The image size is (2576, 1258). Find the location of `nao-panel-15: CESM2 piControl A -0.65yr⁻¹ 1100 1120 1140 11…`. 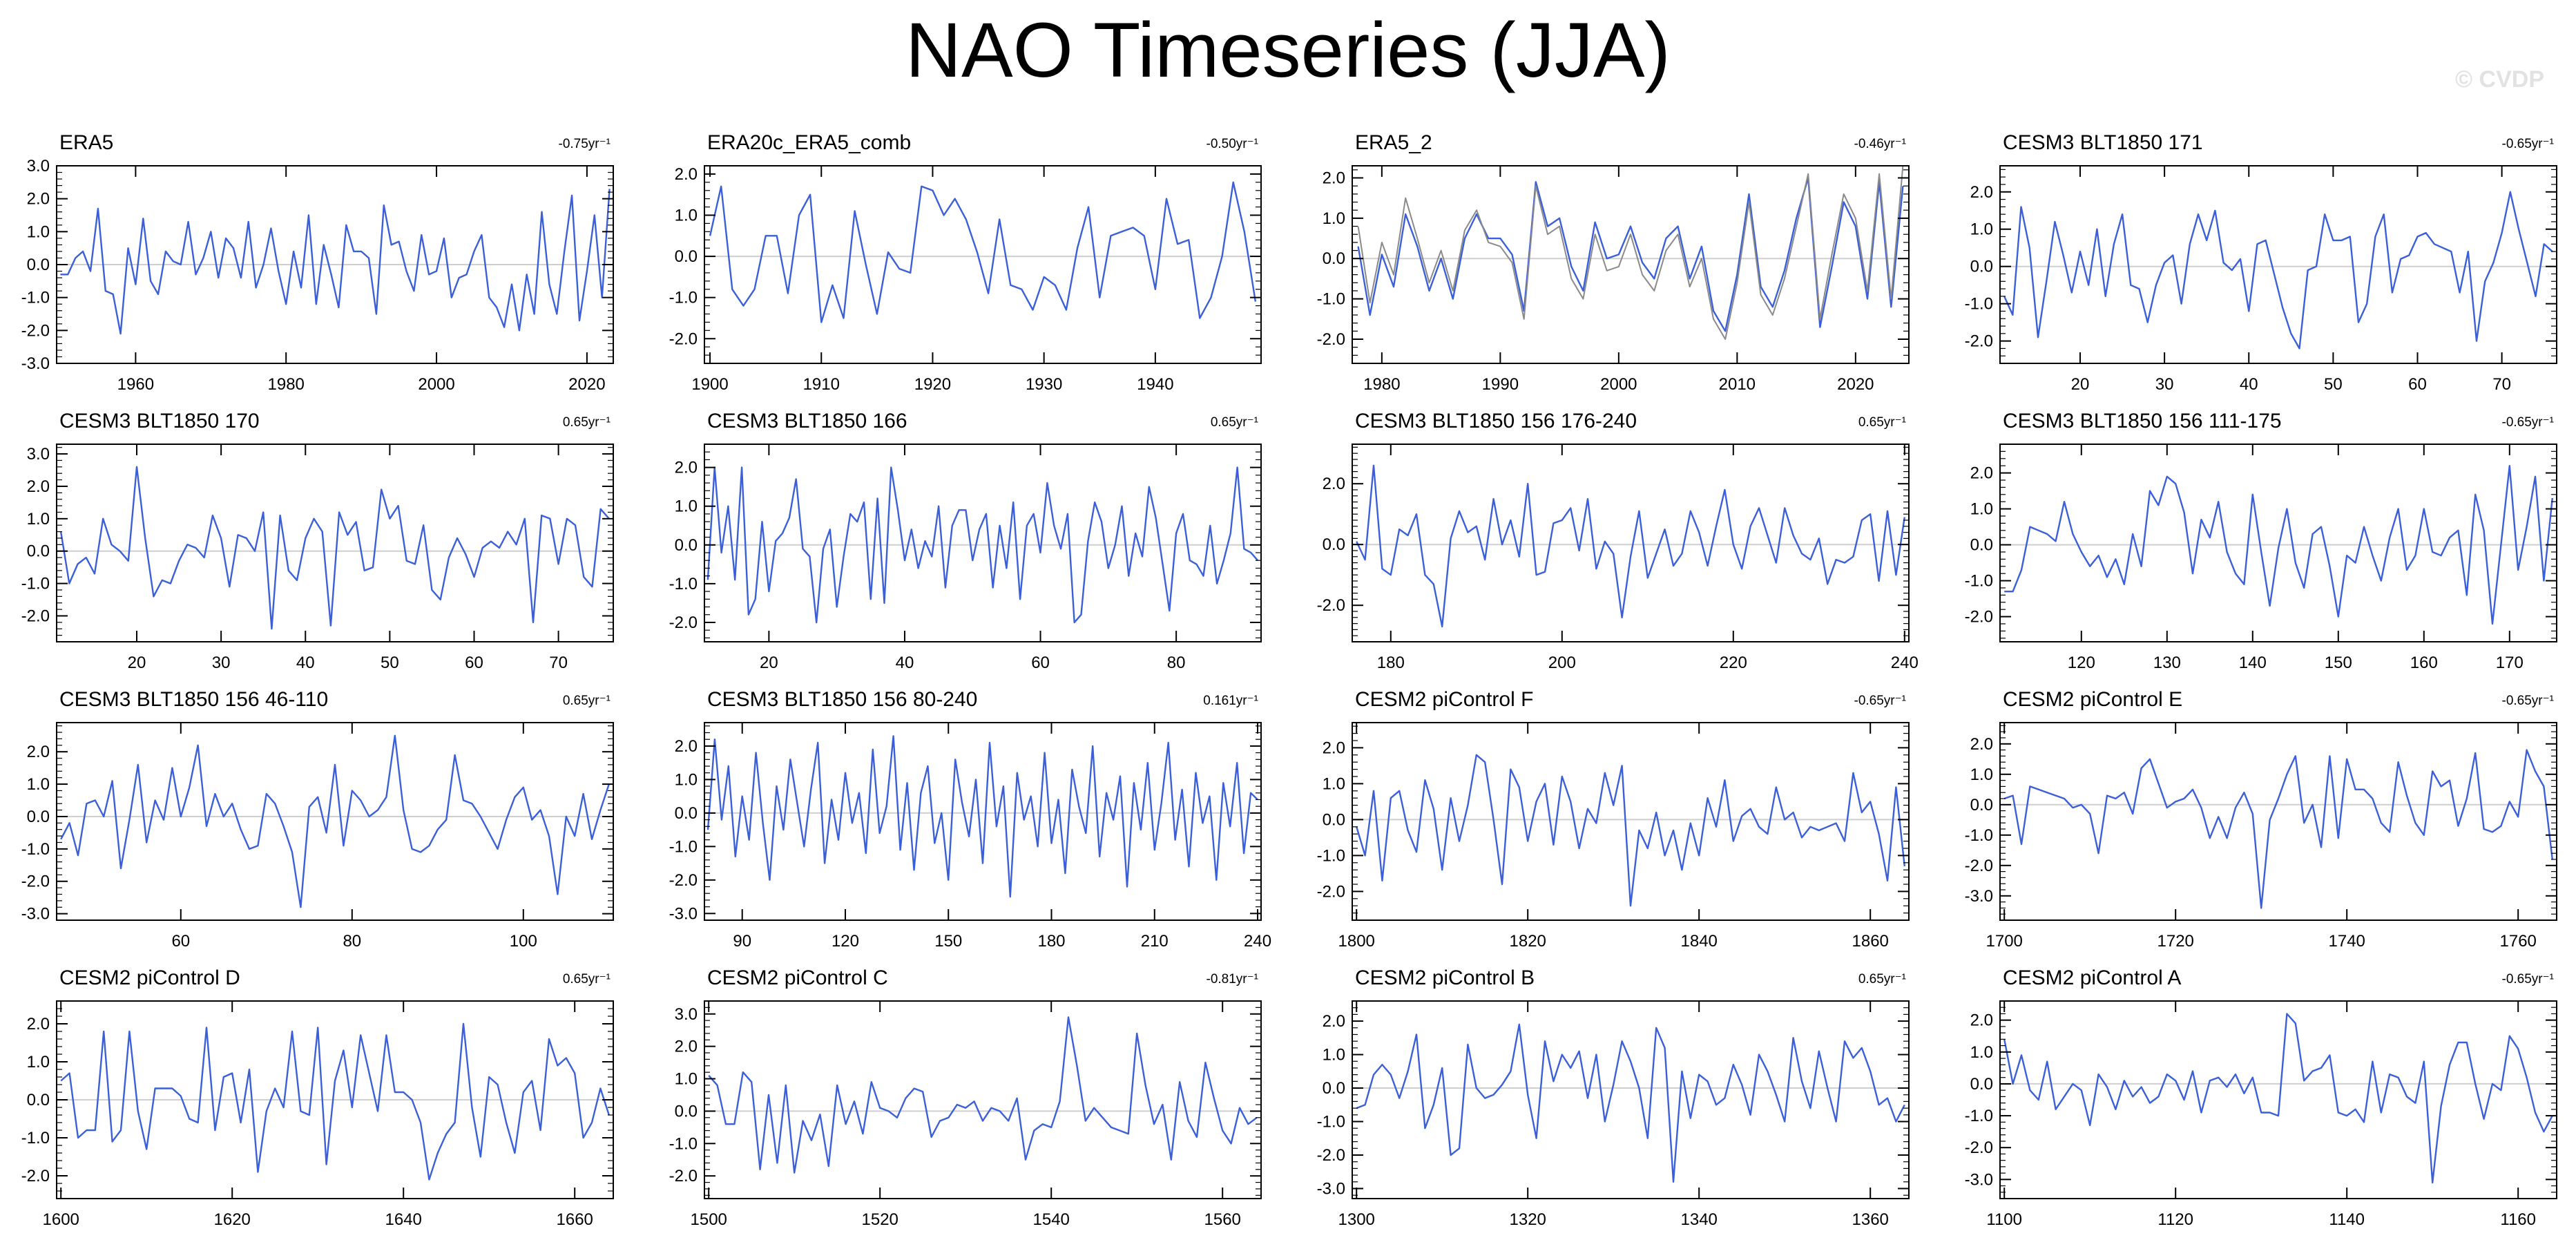

nao-panel-15: CESM2 piControl A -0.65yr⁻¹ 1100 1120 1140 11… is located at coordinates (2261, 1097).